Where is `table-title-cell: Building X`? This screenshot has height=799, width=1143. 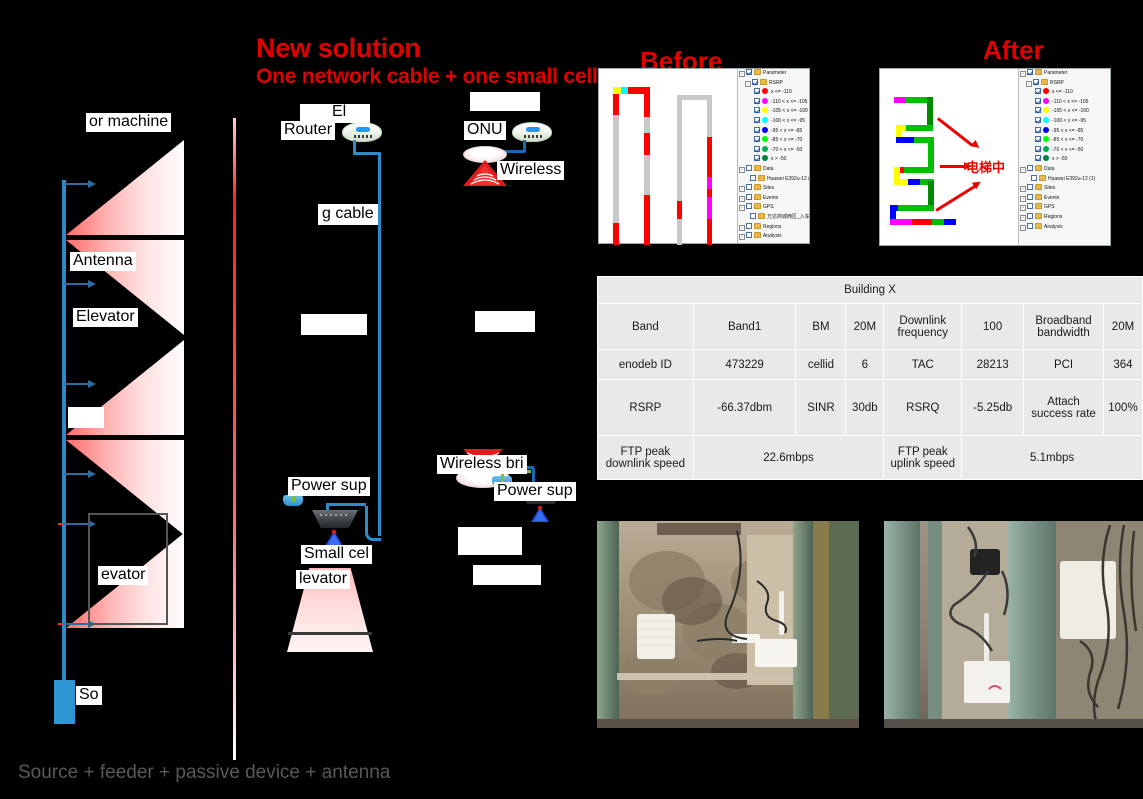 table-title-cell: Building X is located at coordinates (870, 290).